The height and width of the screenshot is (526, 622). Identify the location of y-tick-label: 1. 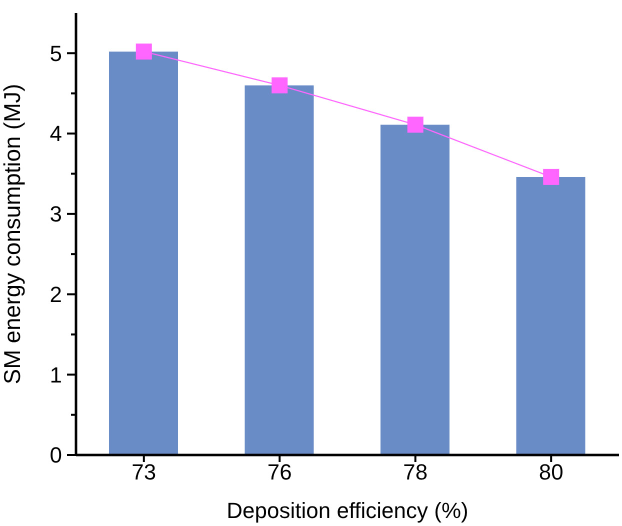
(56, 375).